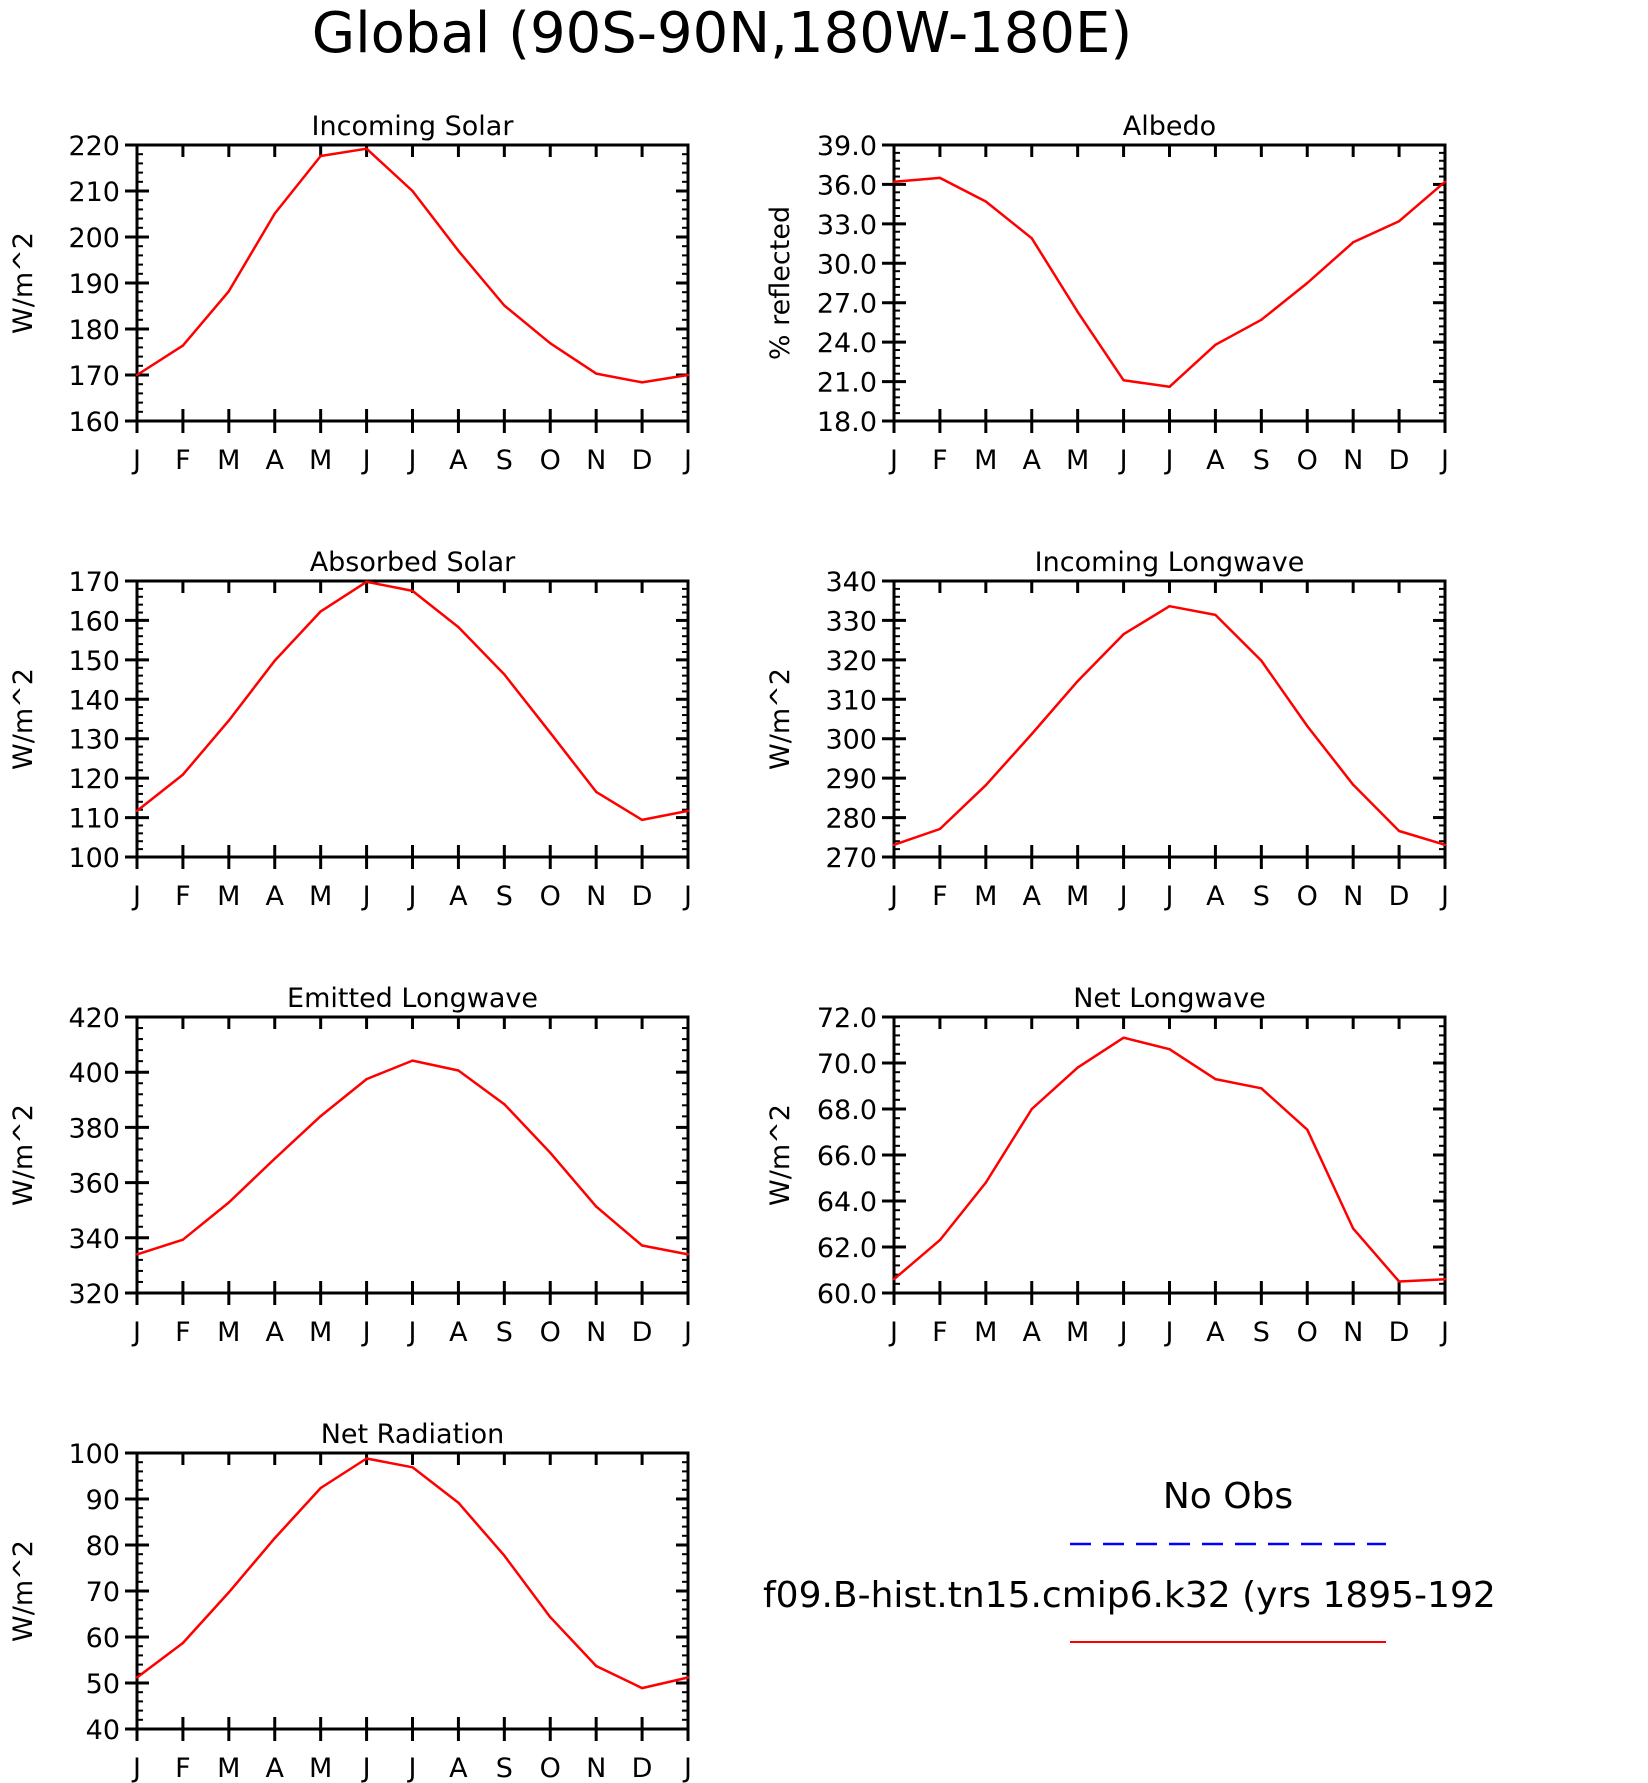 The image size is (1648, 1783). Describe the element at coordinates (94, 1018) in the screenshot. I see `y-tick-label: 420` at that location.